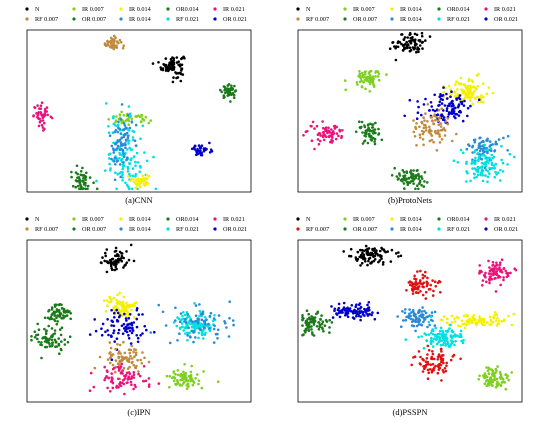  I want to click on legend-label: N, so click(37, 9).